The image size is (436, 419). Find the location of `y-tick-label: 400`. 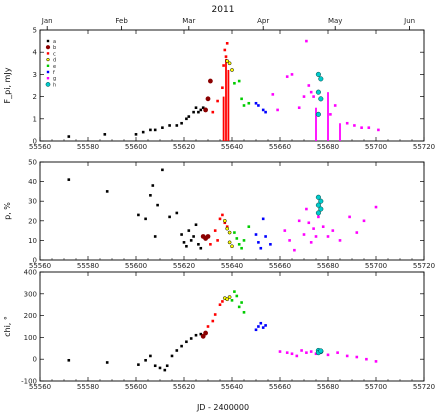

y-tick-label: 400 is located at coordinates (30, 273).